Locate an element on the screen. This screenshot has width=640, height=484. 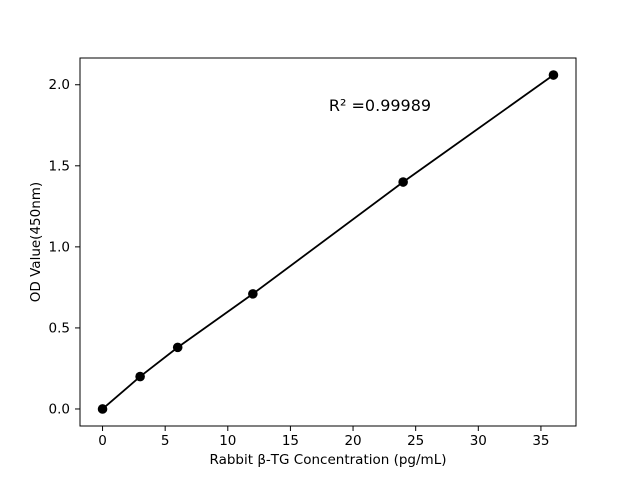
y-tick-label: 1.5 is located at coordinates (59, 166).